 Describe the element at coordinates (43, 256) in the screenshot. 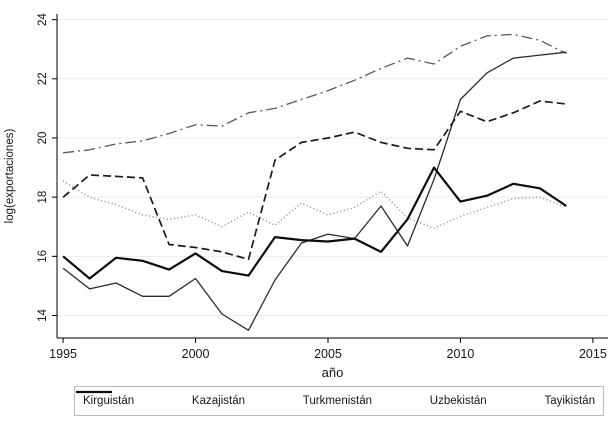

I see `y-tick-label-16: 16` at that location.